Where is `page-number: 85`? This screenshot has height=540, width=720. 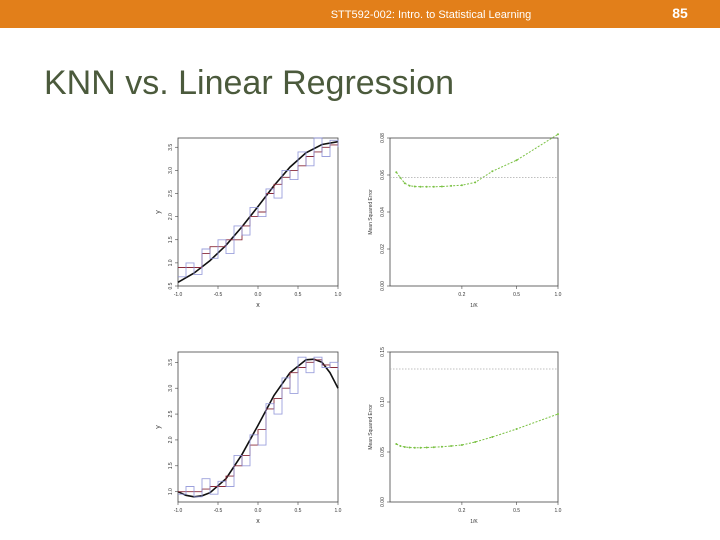
page-number: 85 is located at coordinates (680, 13).